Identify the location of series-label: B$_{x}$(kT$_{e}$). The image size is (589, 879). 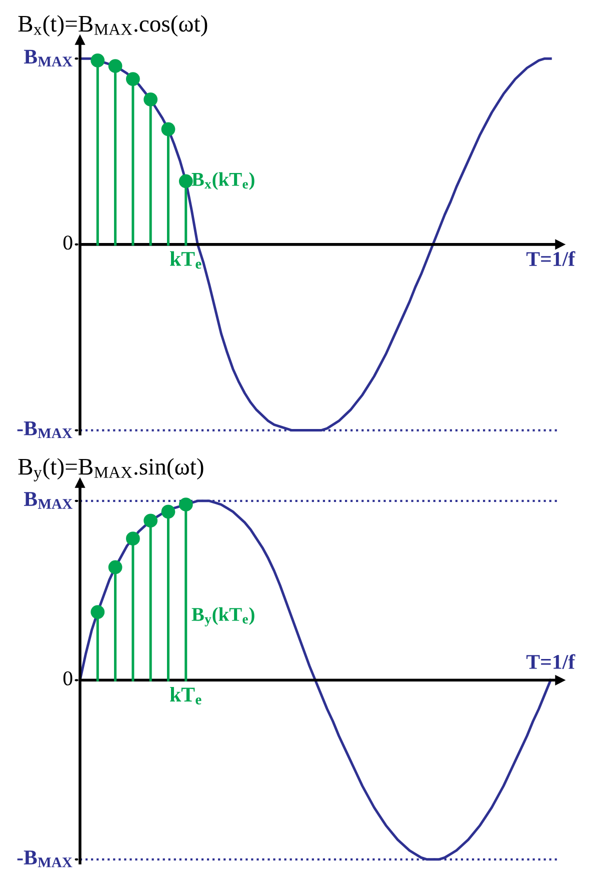
(223, 181).